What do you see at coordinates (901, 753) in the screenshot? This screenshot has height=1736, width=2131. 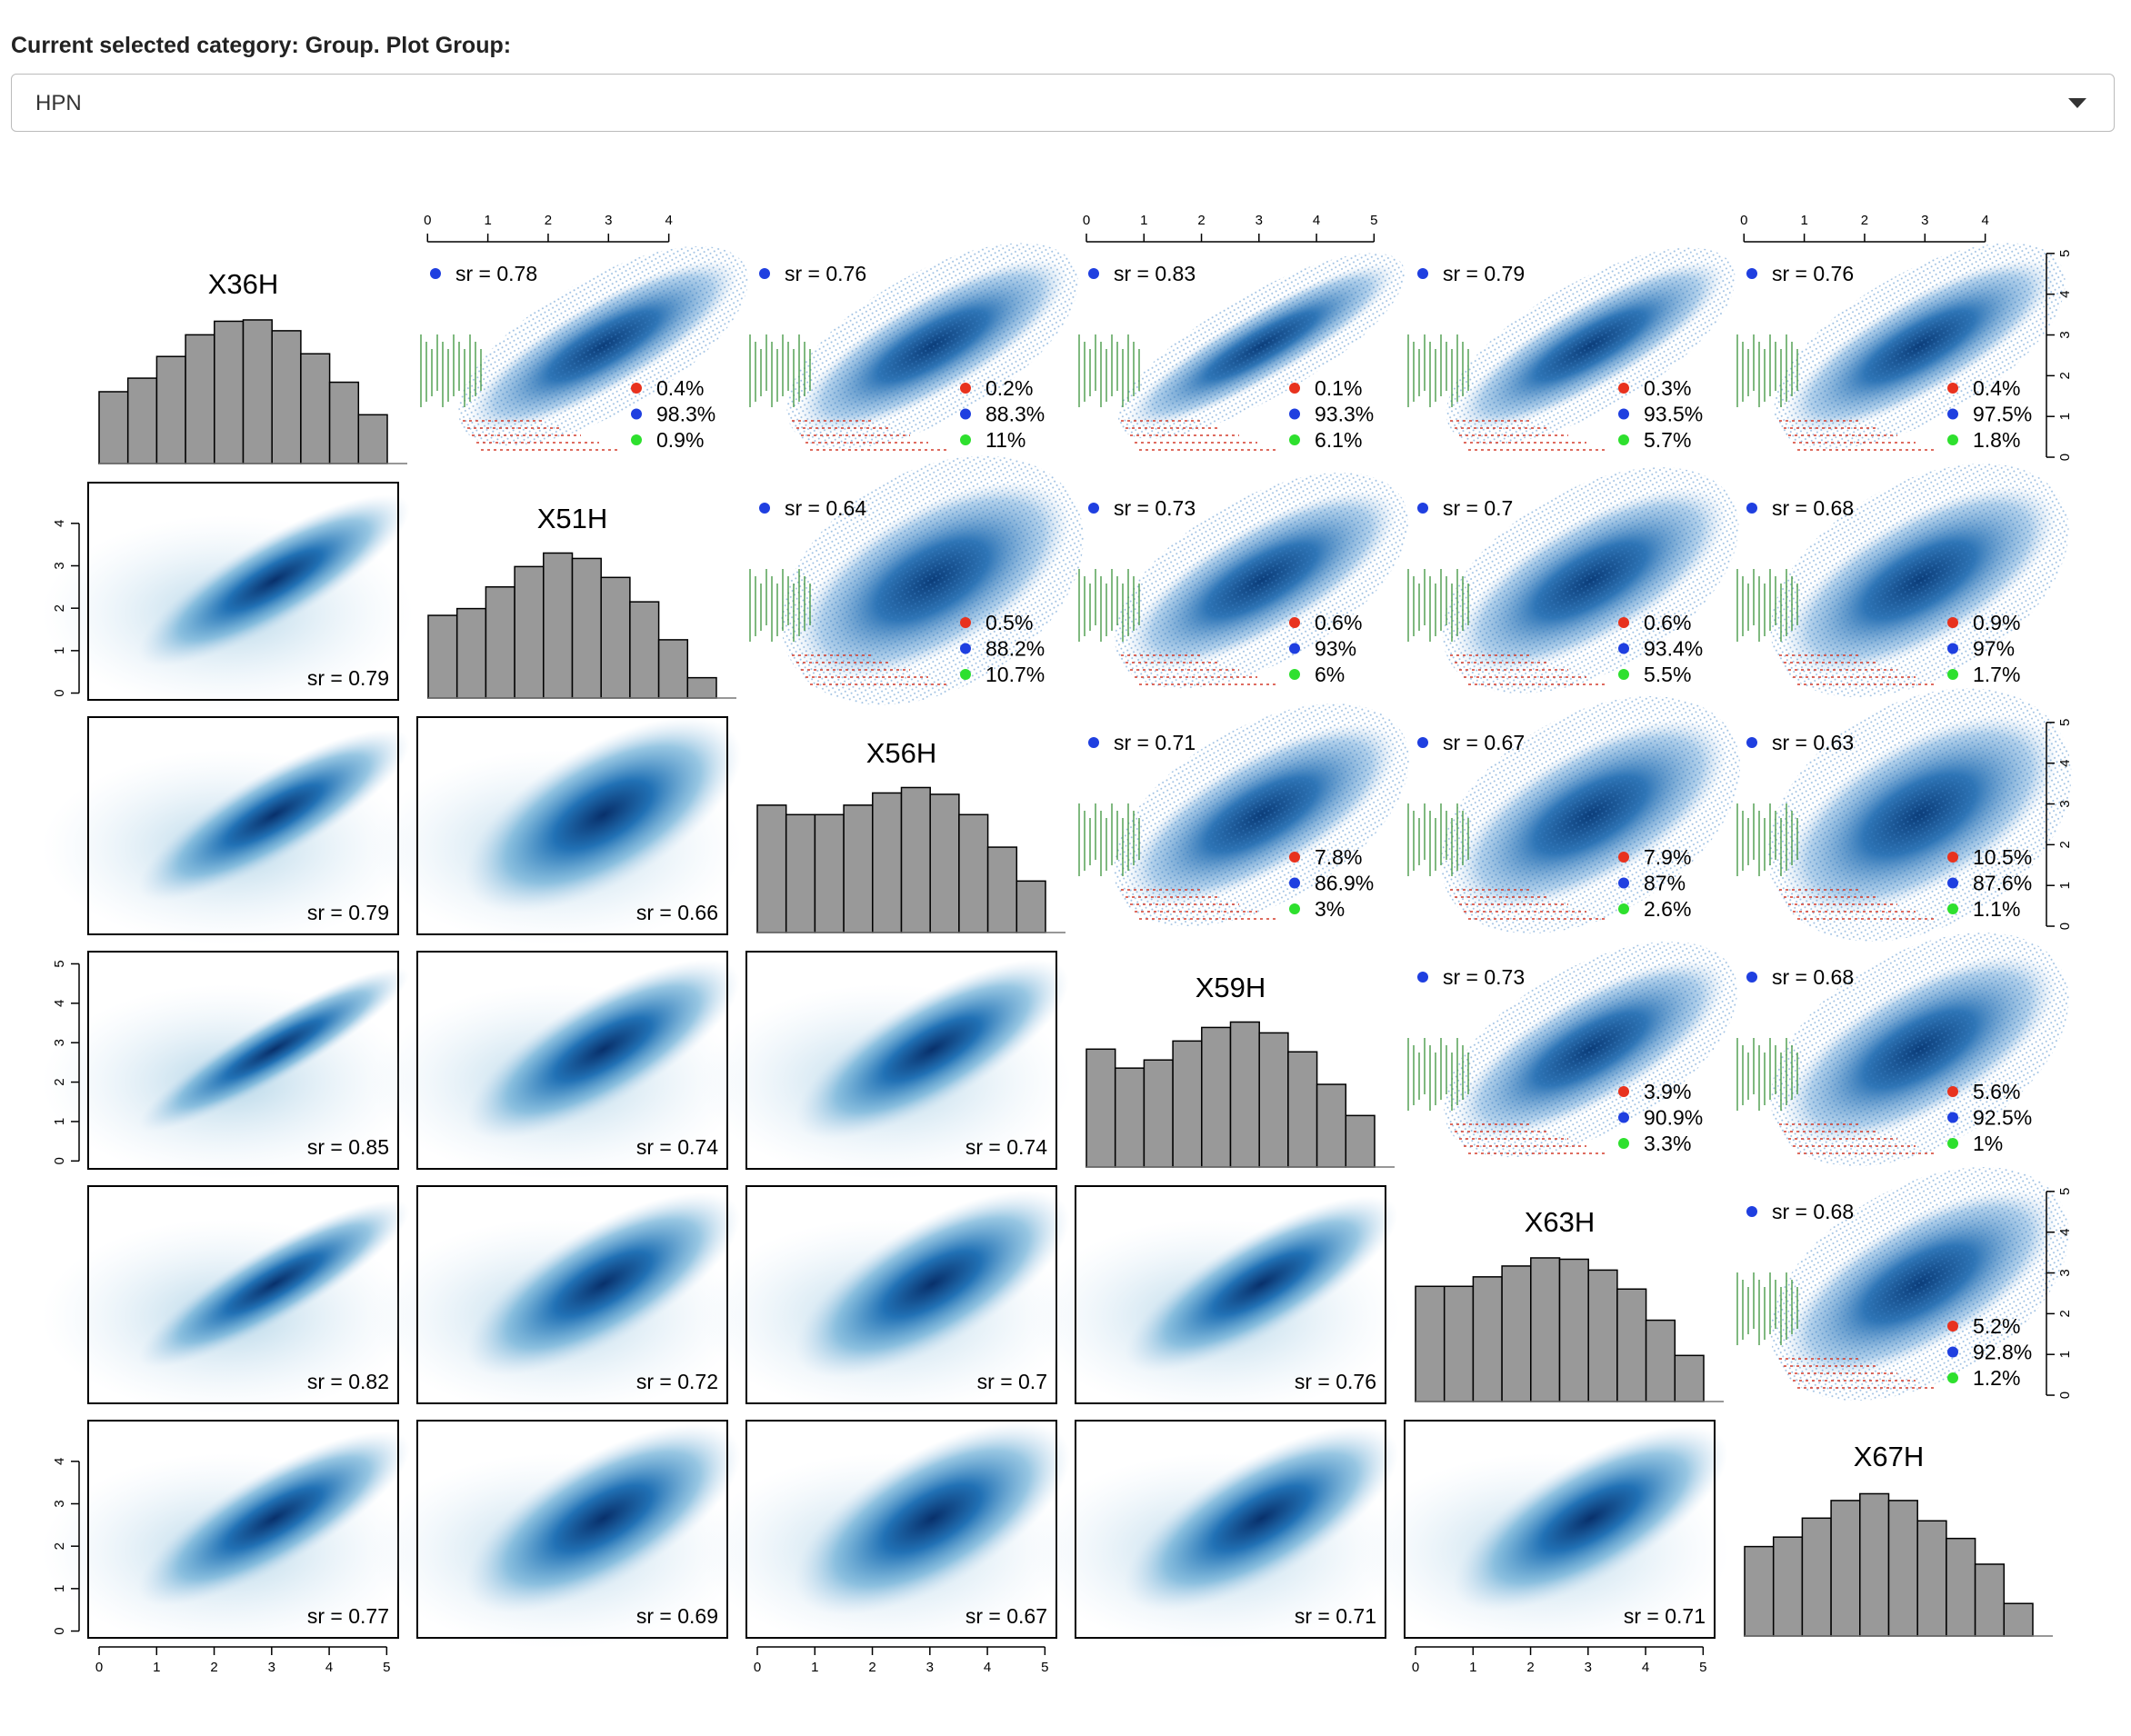 I see `variable-name: X56H` at bounding box center [901, 753].